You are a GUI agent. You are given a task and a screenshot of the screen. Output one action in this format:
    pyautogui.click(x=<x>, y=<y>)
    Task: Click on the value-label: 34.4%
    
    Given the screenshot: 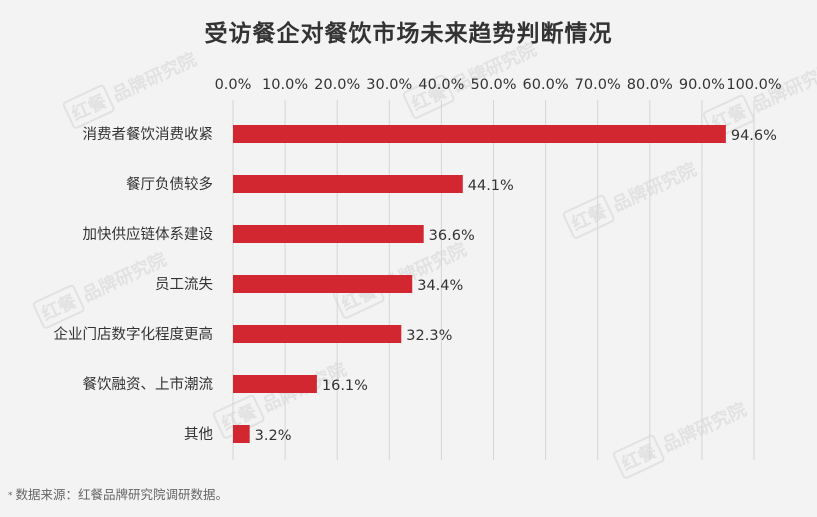 What is the action you would take?
    pyautogui.click(x=440, y=286)
    